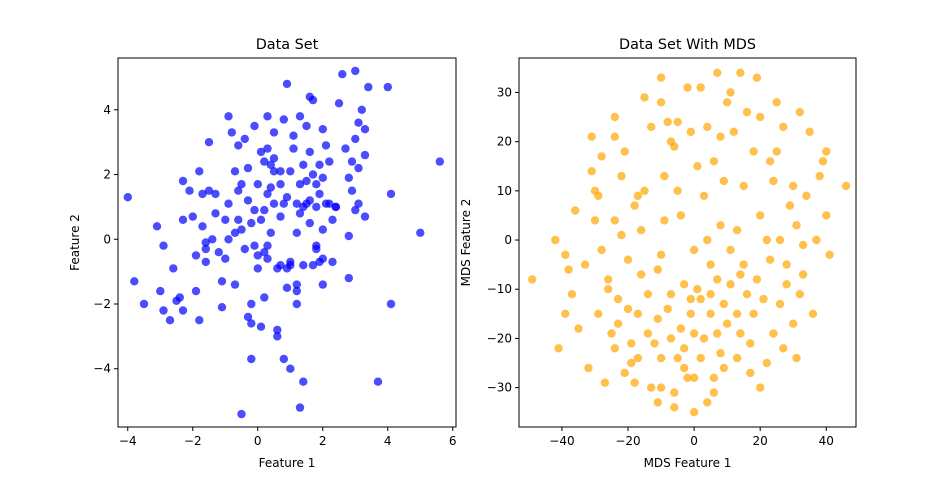  I want to click on x-axis-ticks: −4 −2 0 2 4 6, so click(288, 437).